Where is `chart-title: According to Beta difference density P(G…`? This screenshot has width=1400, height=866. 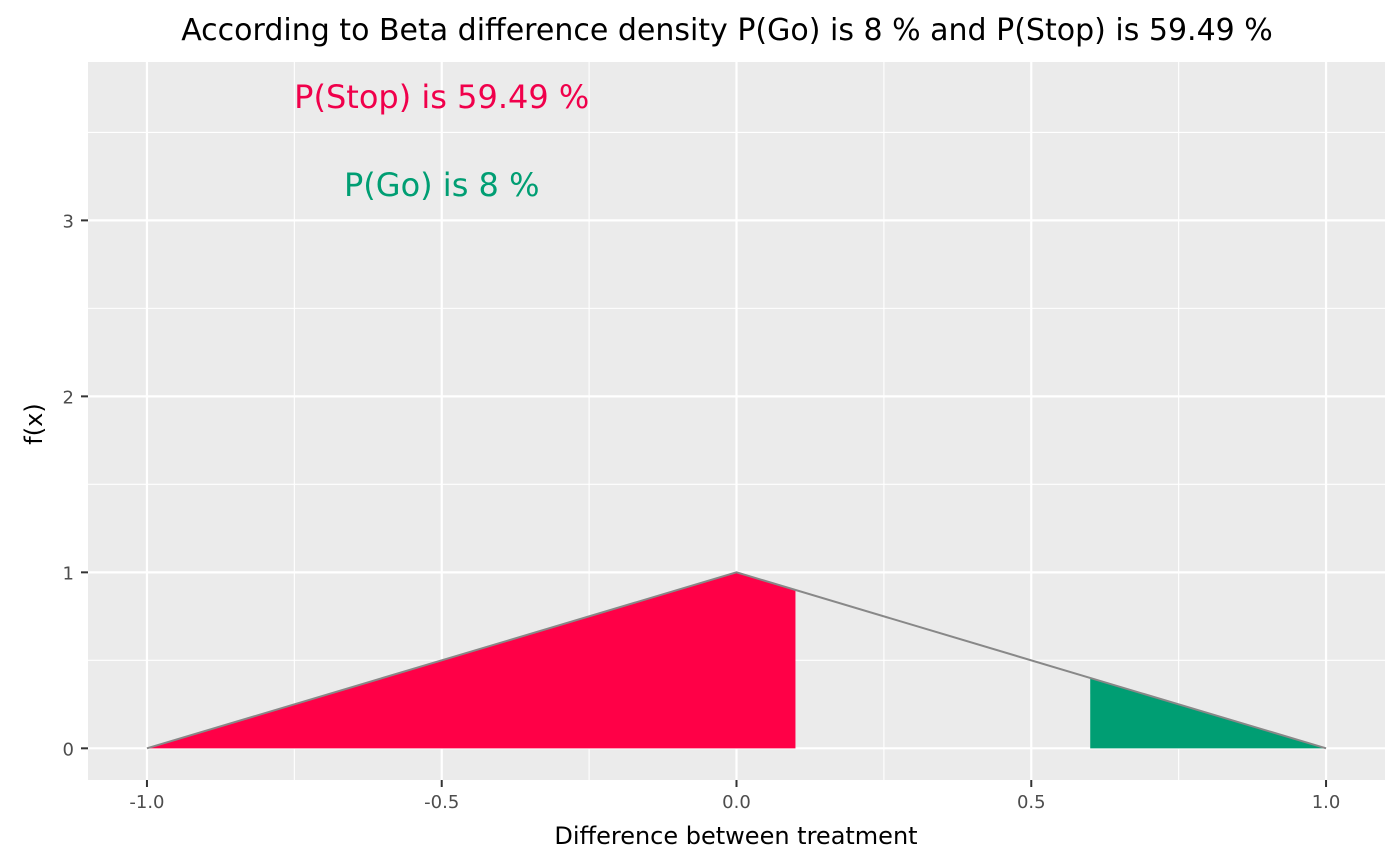
chart-title: According to Beta difference density P(G… is located at coordinates (727, 30).